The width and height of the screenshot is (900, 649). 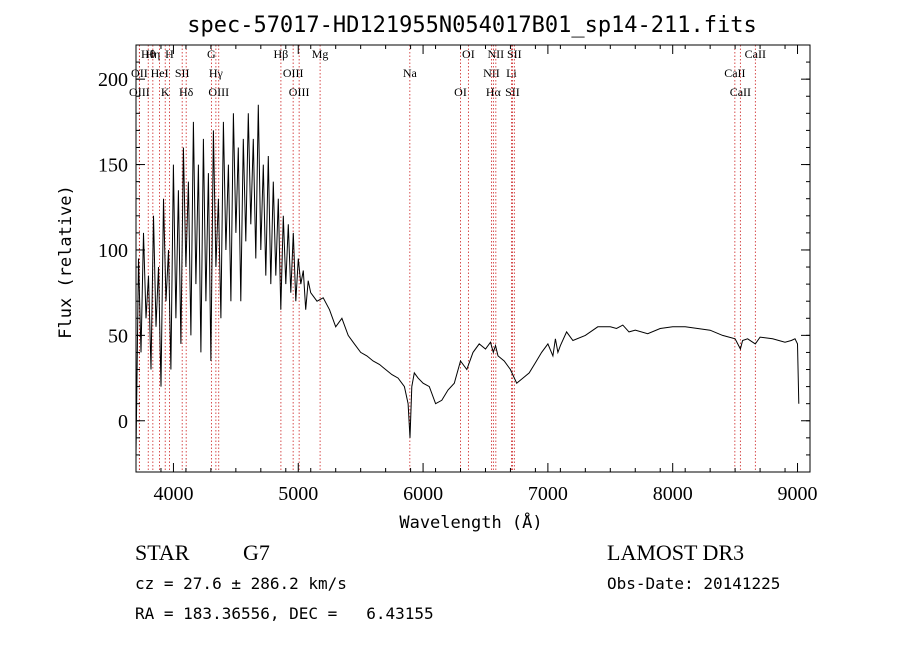 I want to click on line-label: Na, so click(x=410, y=73).